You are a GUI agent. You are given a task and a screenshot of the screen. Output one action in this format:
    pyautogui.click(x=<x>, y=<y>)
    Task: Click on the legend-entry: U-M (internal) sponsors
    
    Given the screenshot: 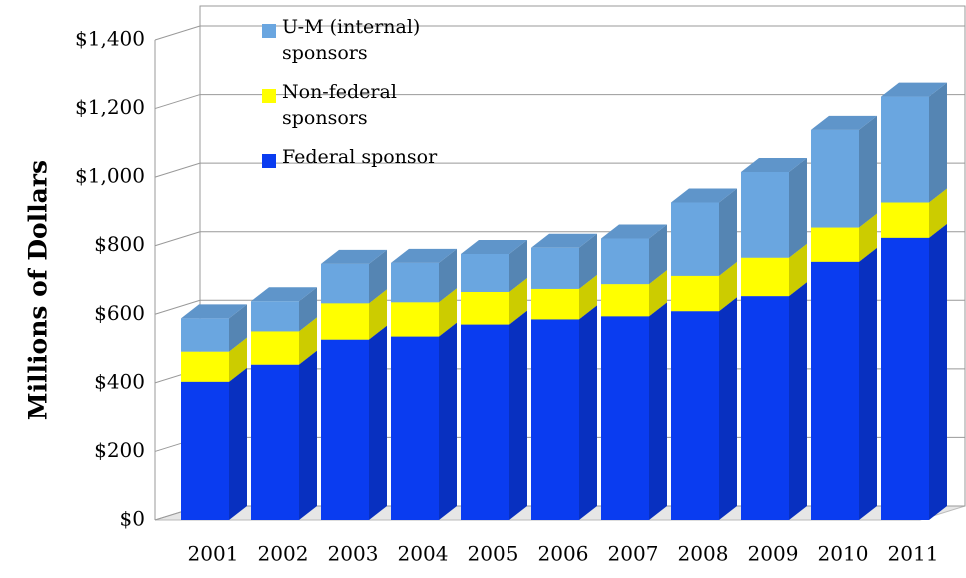 What is the action you would take?
    pyautogui.click(x=351, y=40)
    